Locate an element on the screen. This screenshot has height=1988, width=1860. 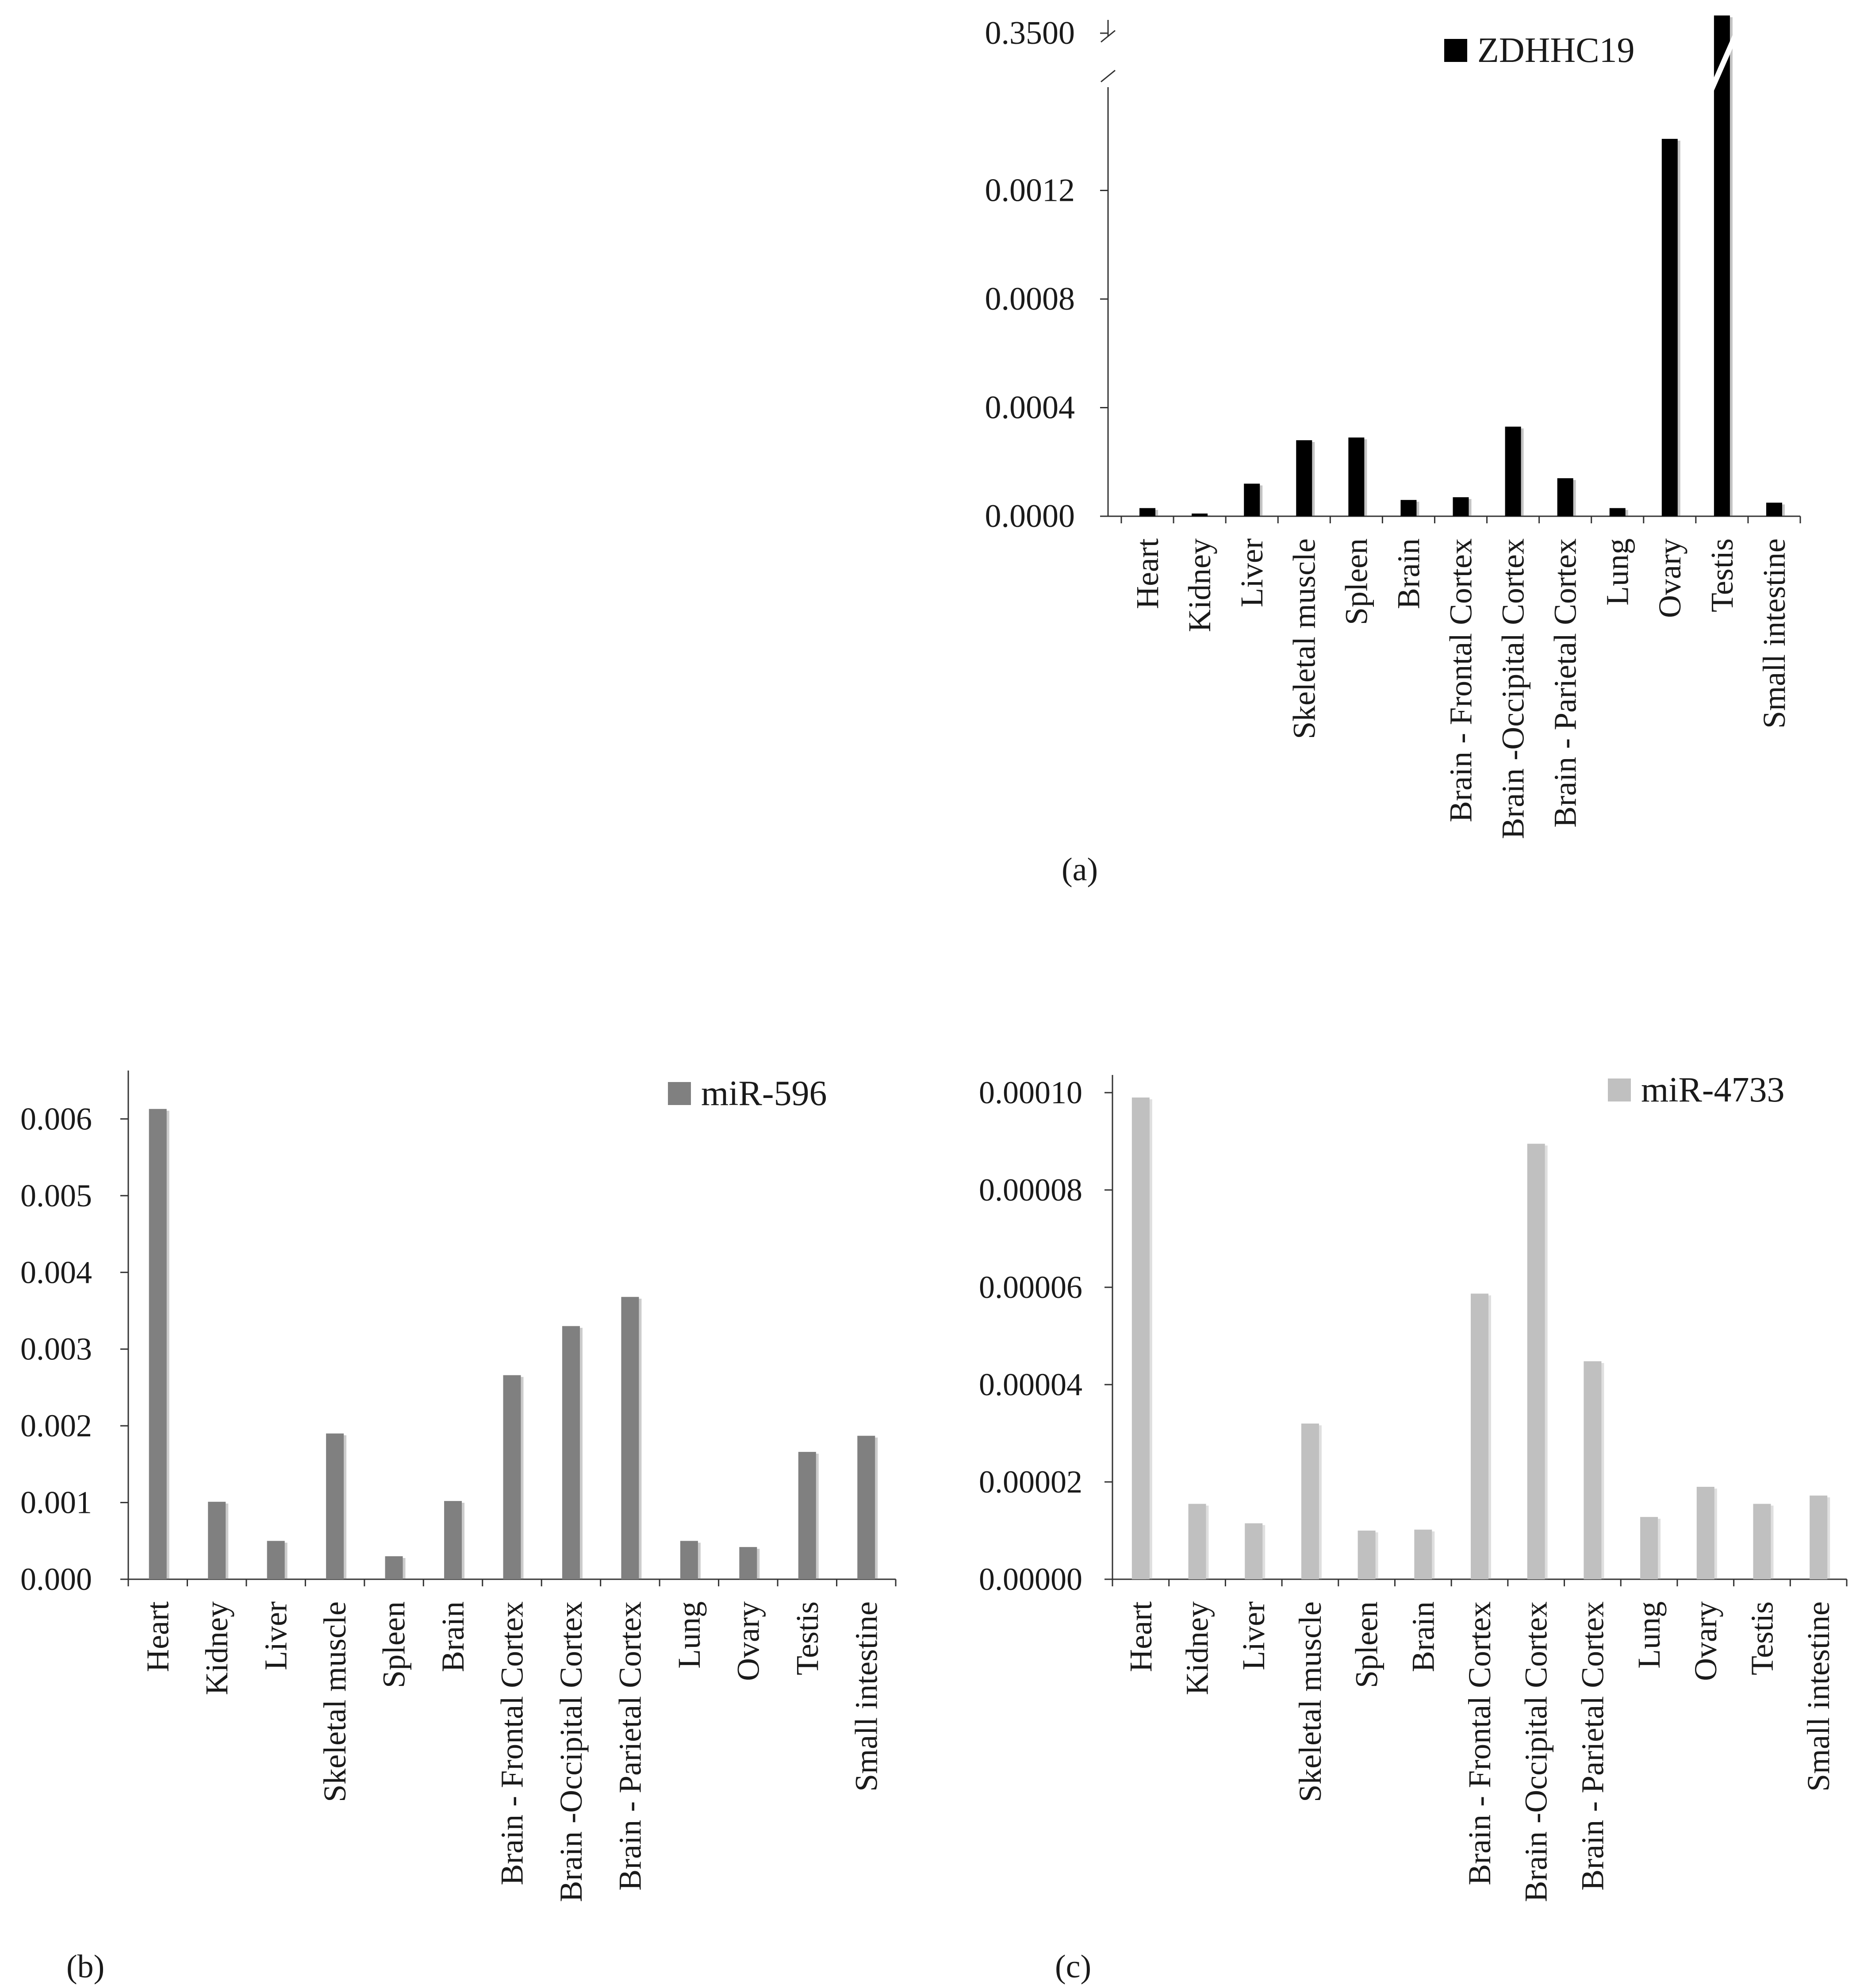
y-tick-label: 0.00004 is located at coordinates (1030, 1384).